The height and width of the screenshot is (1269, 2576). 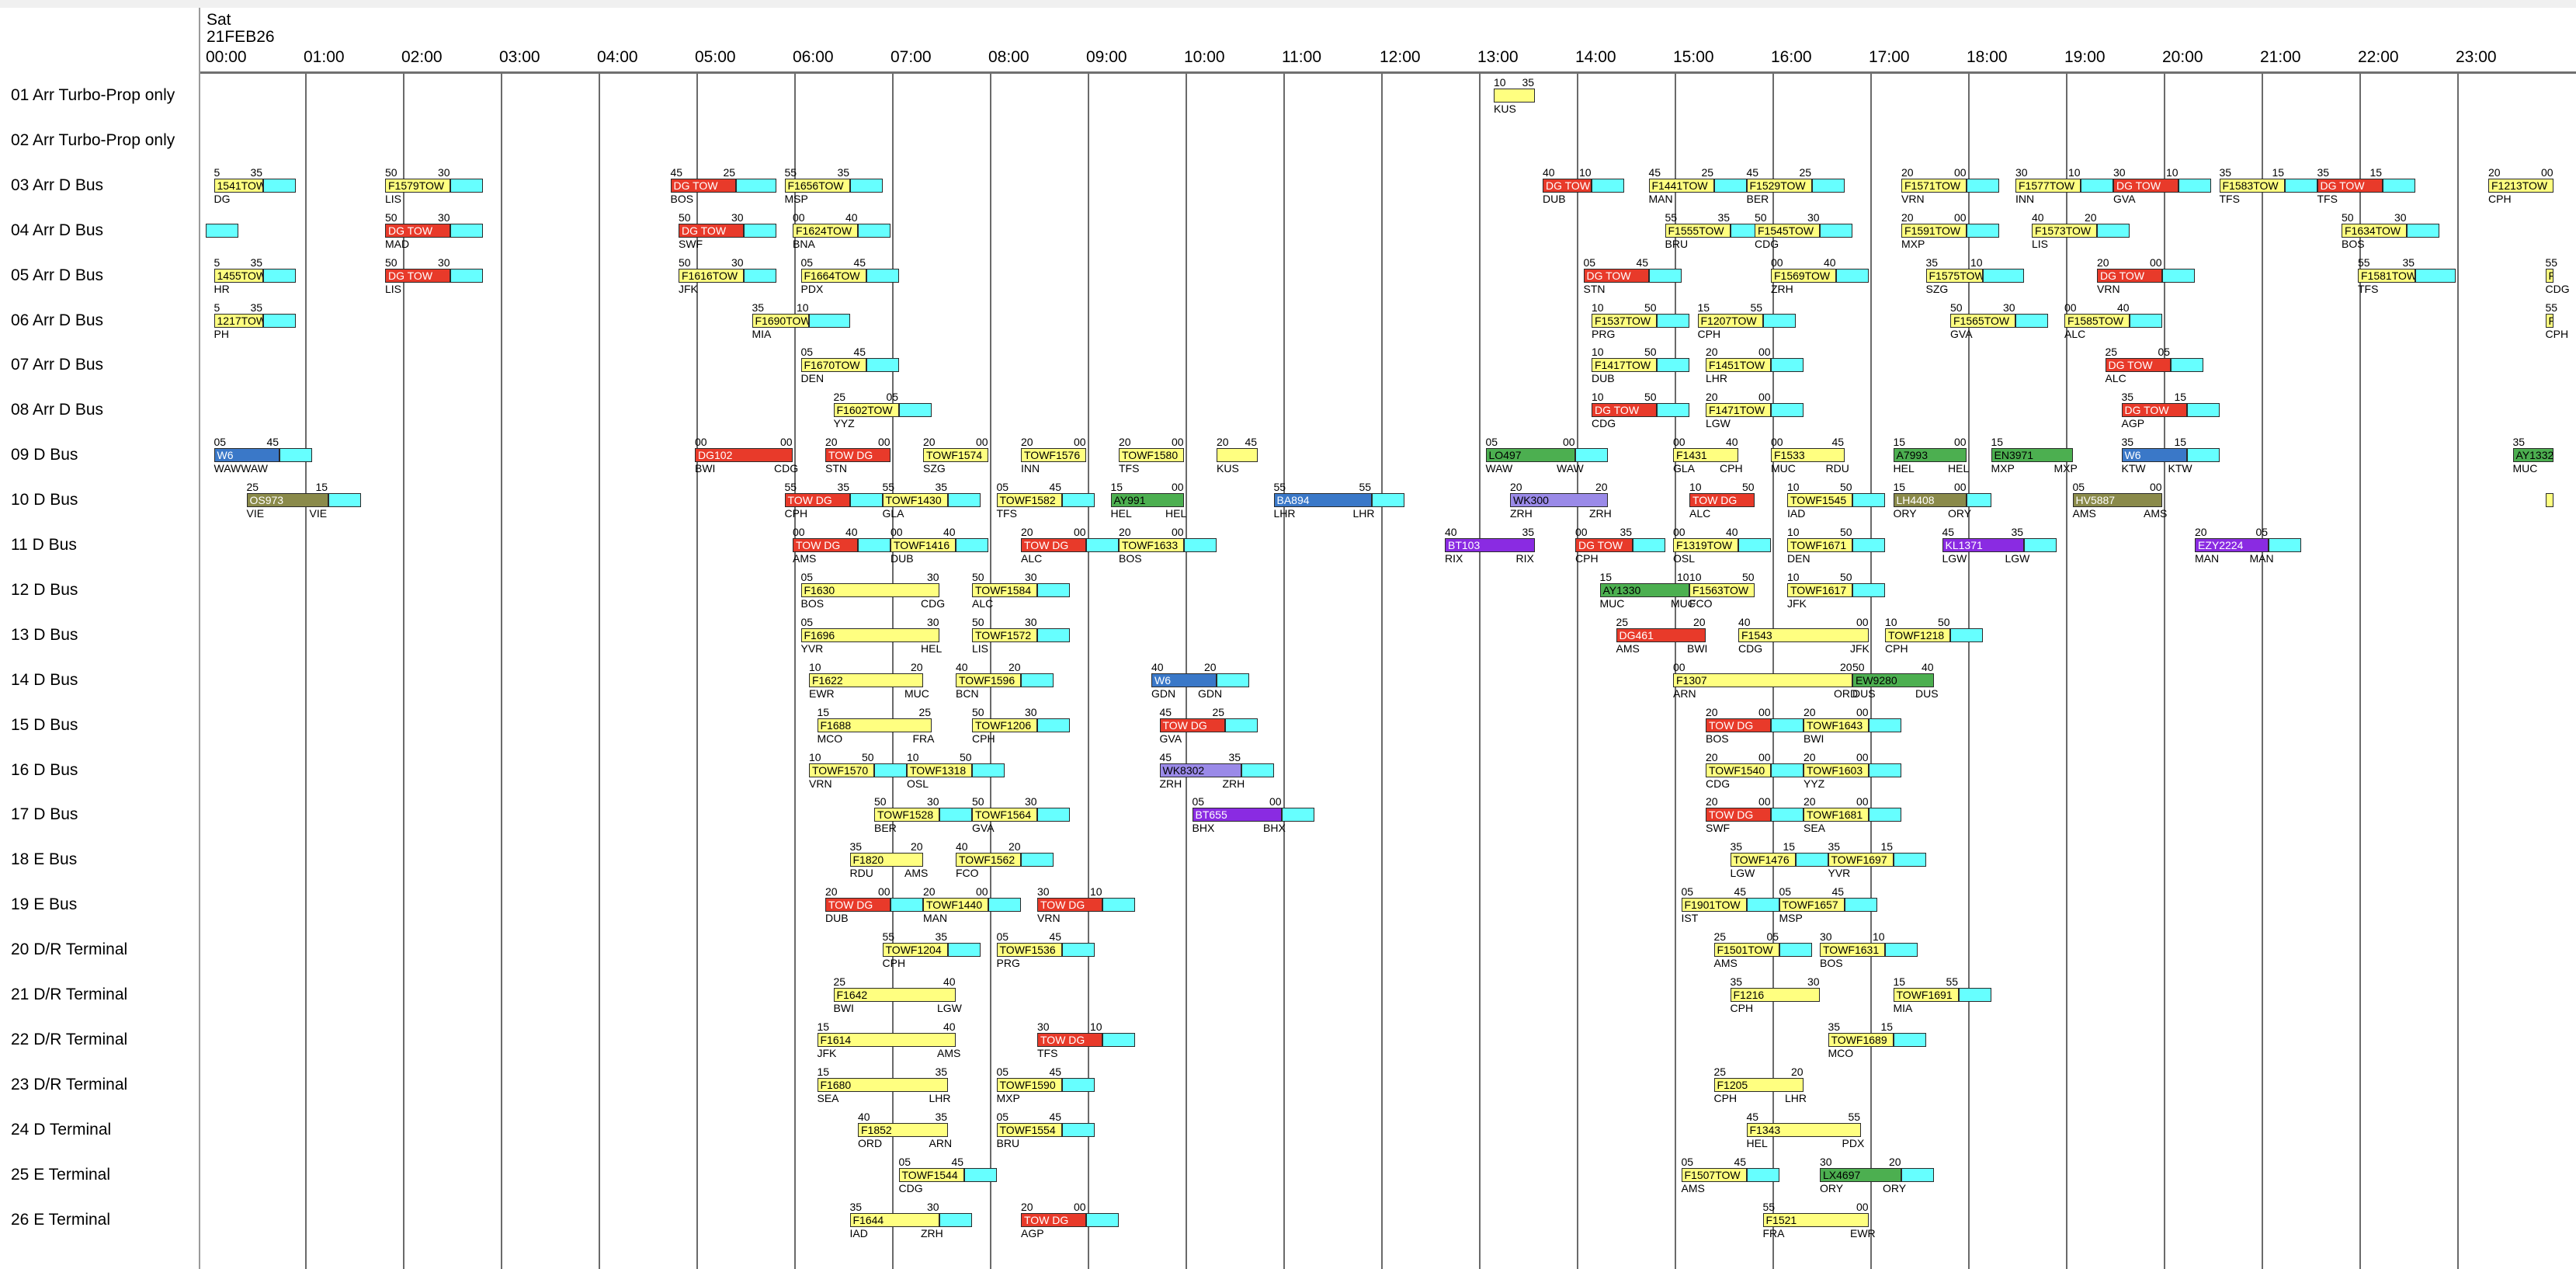 What do you see at coordinates (2374, 231) in the screenshot?
I see `flight-bar: F1634TOW` at bounding box center [2374, 231].